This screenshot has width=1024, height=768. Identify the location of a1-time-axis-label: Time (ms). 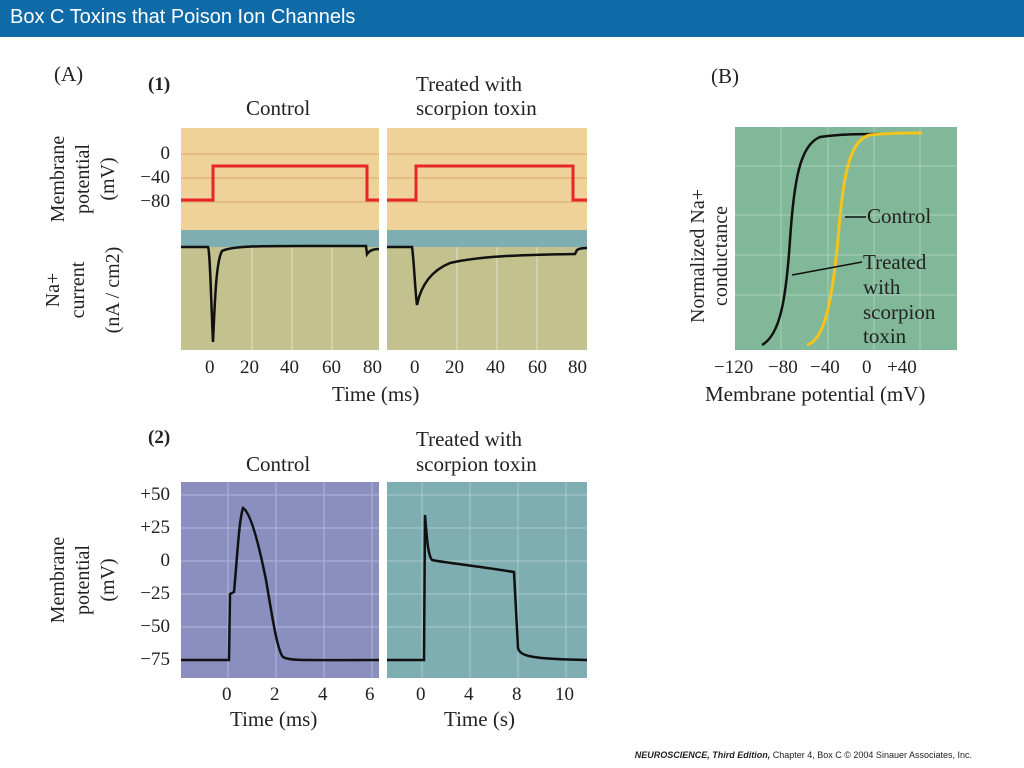
(376, 394).